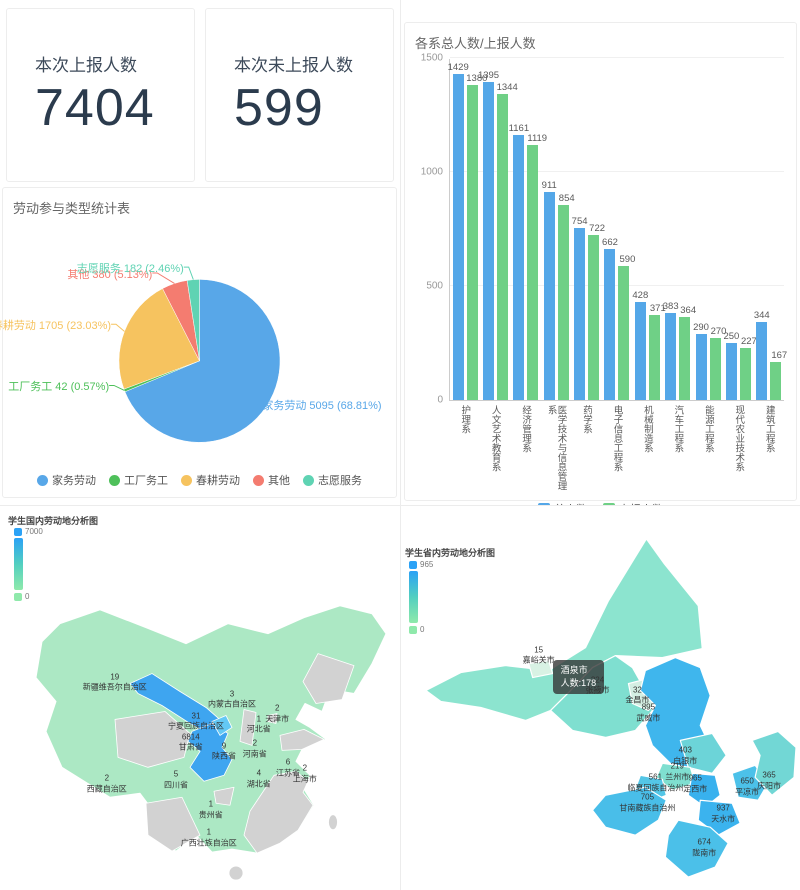 Image resolution: width=800 pixels, height=890 pixels. Describe the element at coordinates (596, 311) in the screenshot. I see `bar-上报人数-药学系: 722` at that location.